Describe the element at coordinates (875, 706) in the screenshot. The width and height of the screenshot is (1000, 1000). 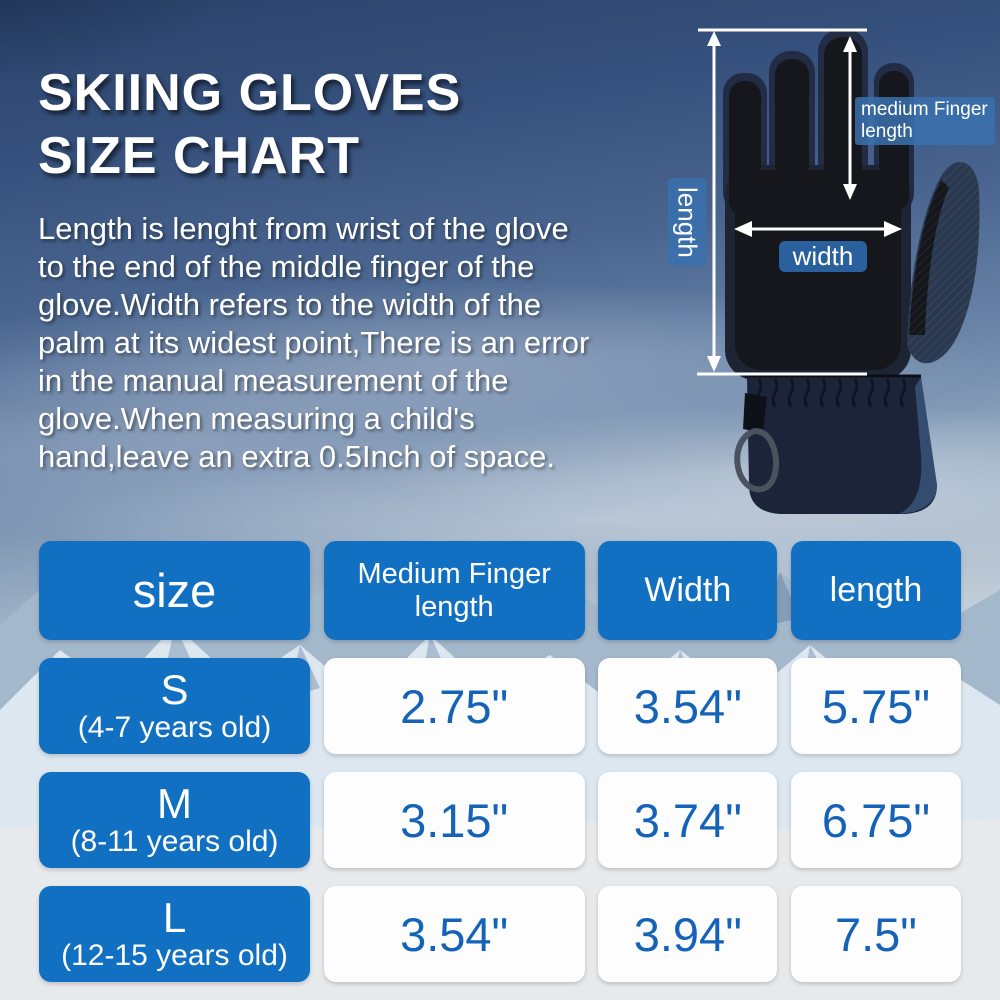
I see `value-s-length: 5.75"` at that location.